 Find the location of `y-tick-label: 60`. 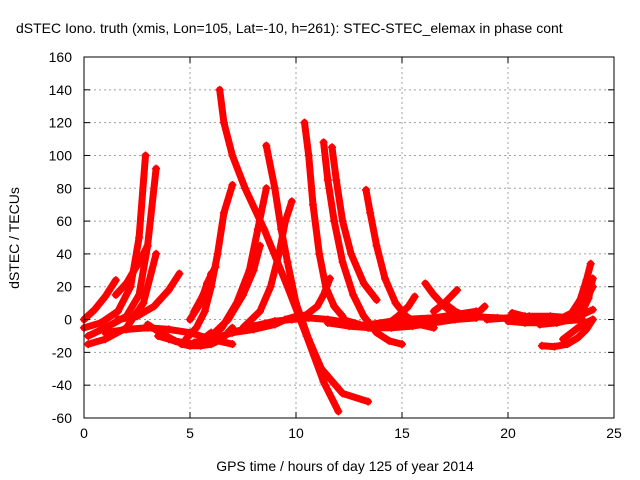

y-tick-label: 60 is located at coordinates (64, 221).